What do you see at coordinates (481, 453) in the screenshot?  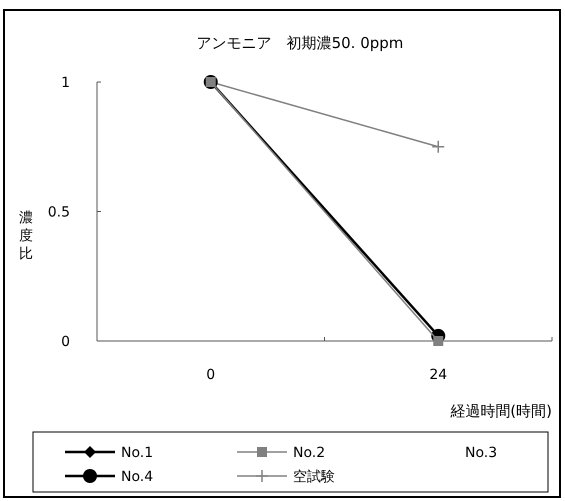 I see `text: No.3` at bounding box center [481, 453].